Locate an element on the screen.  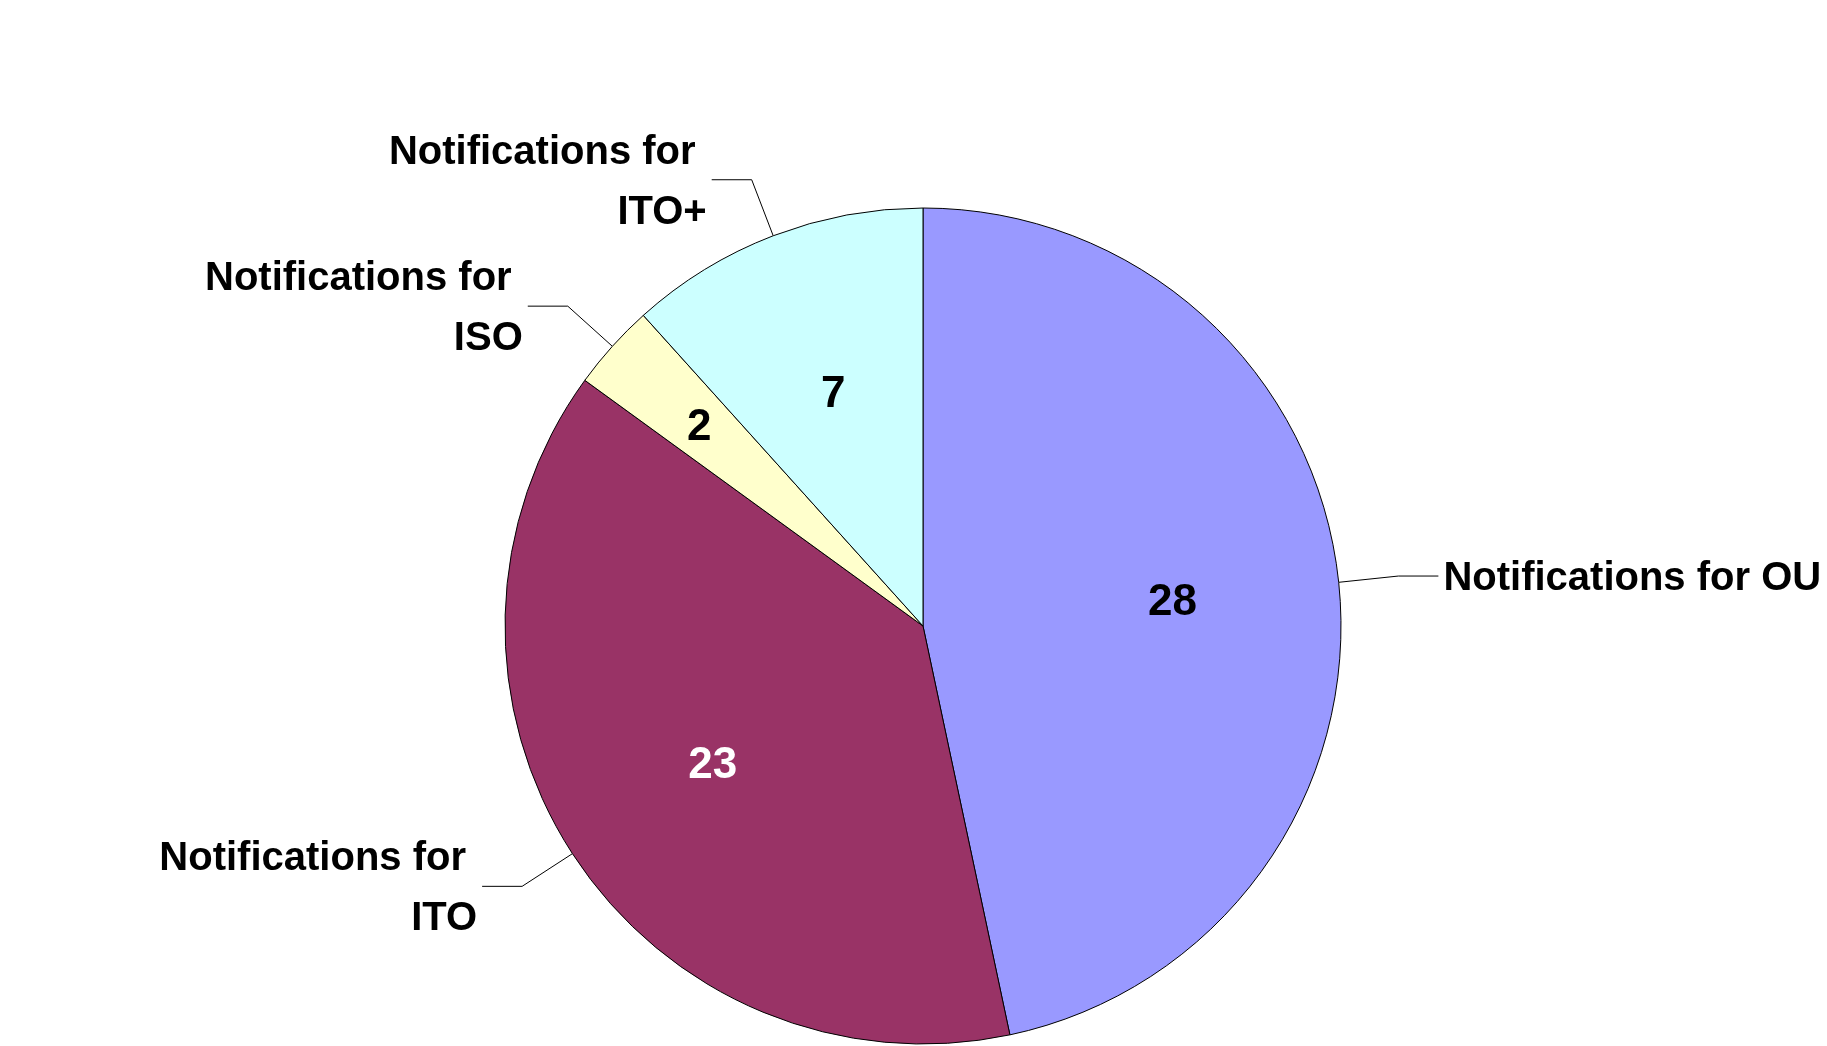
slice-label: Notifications for ITO+ is located at coordinates (547, 179).